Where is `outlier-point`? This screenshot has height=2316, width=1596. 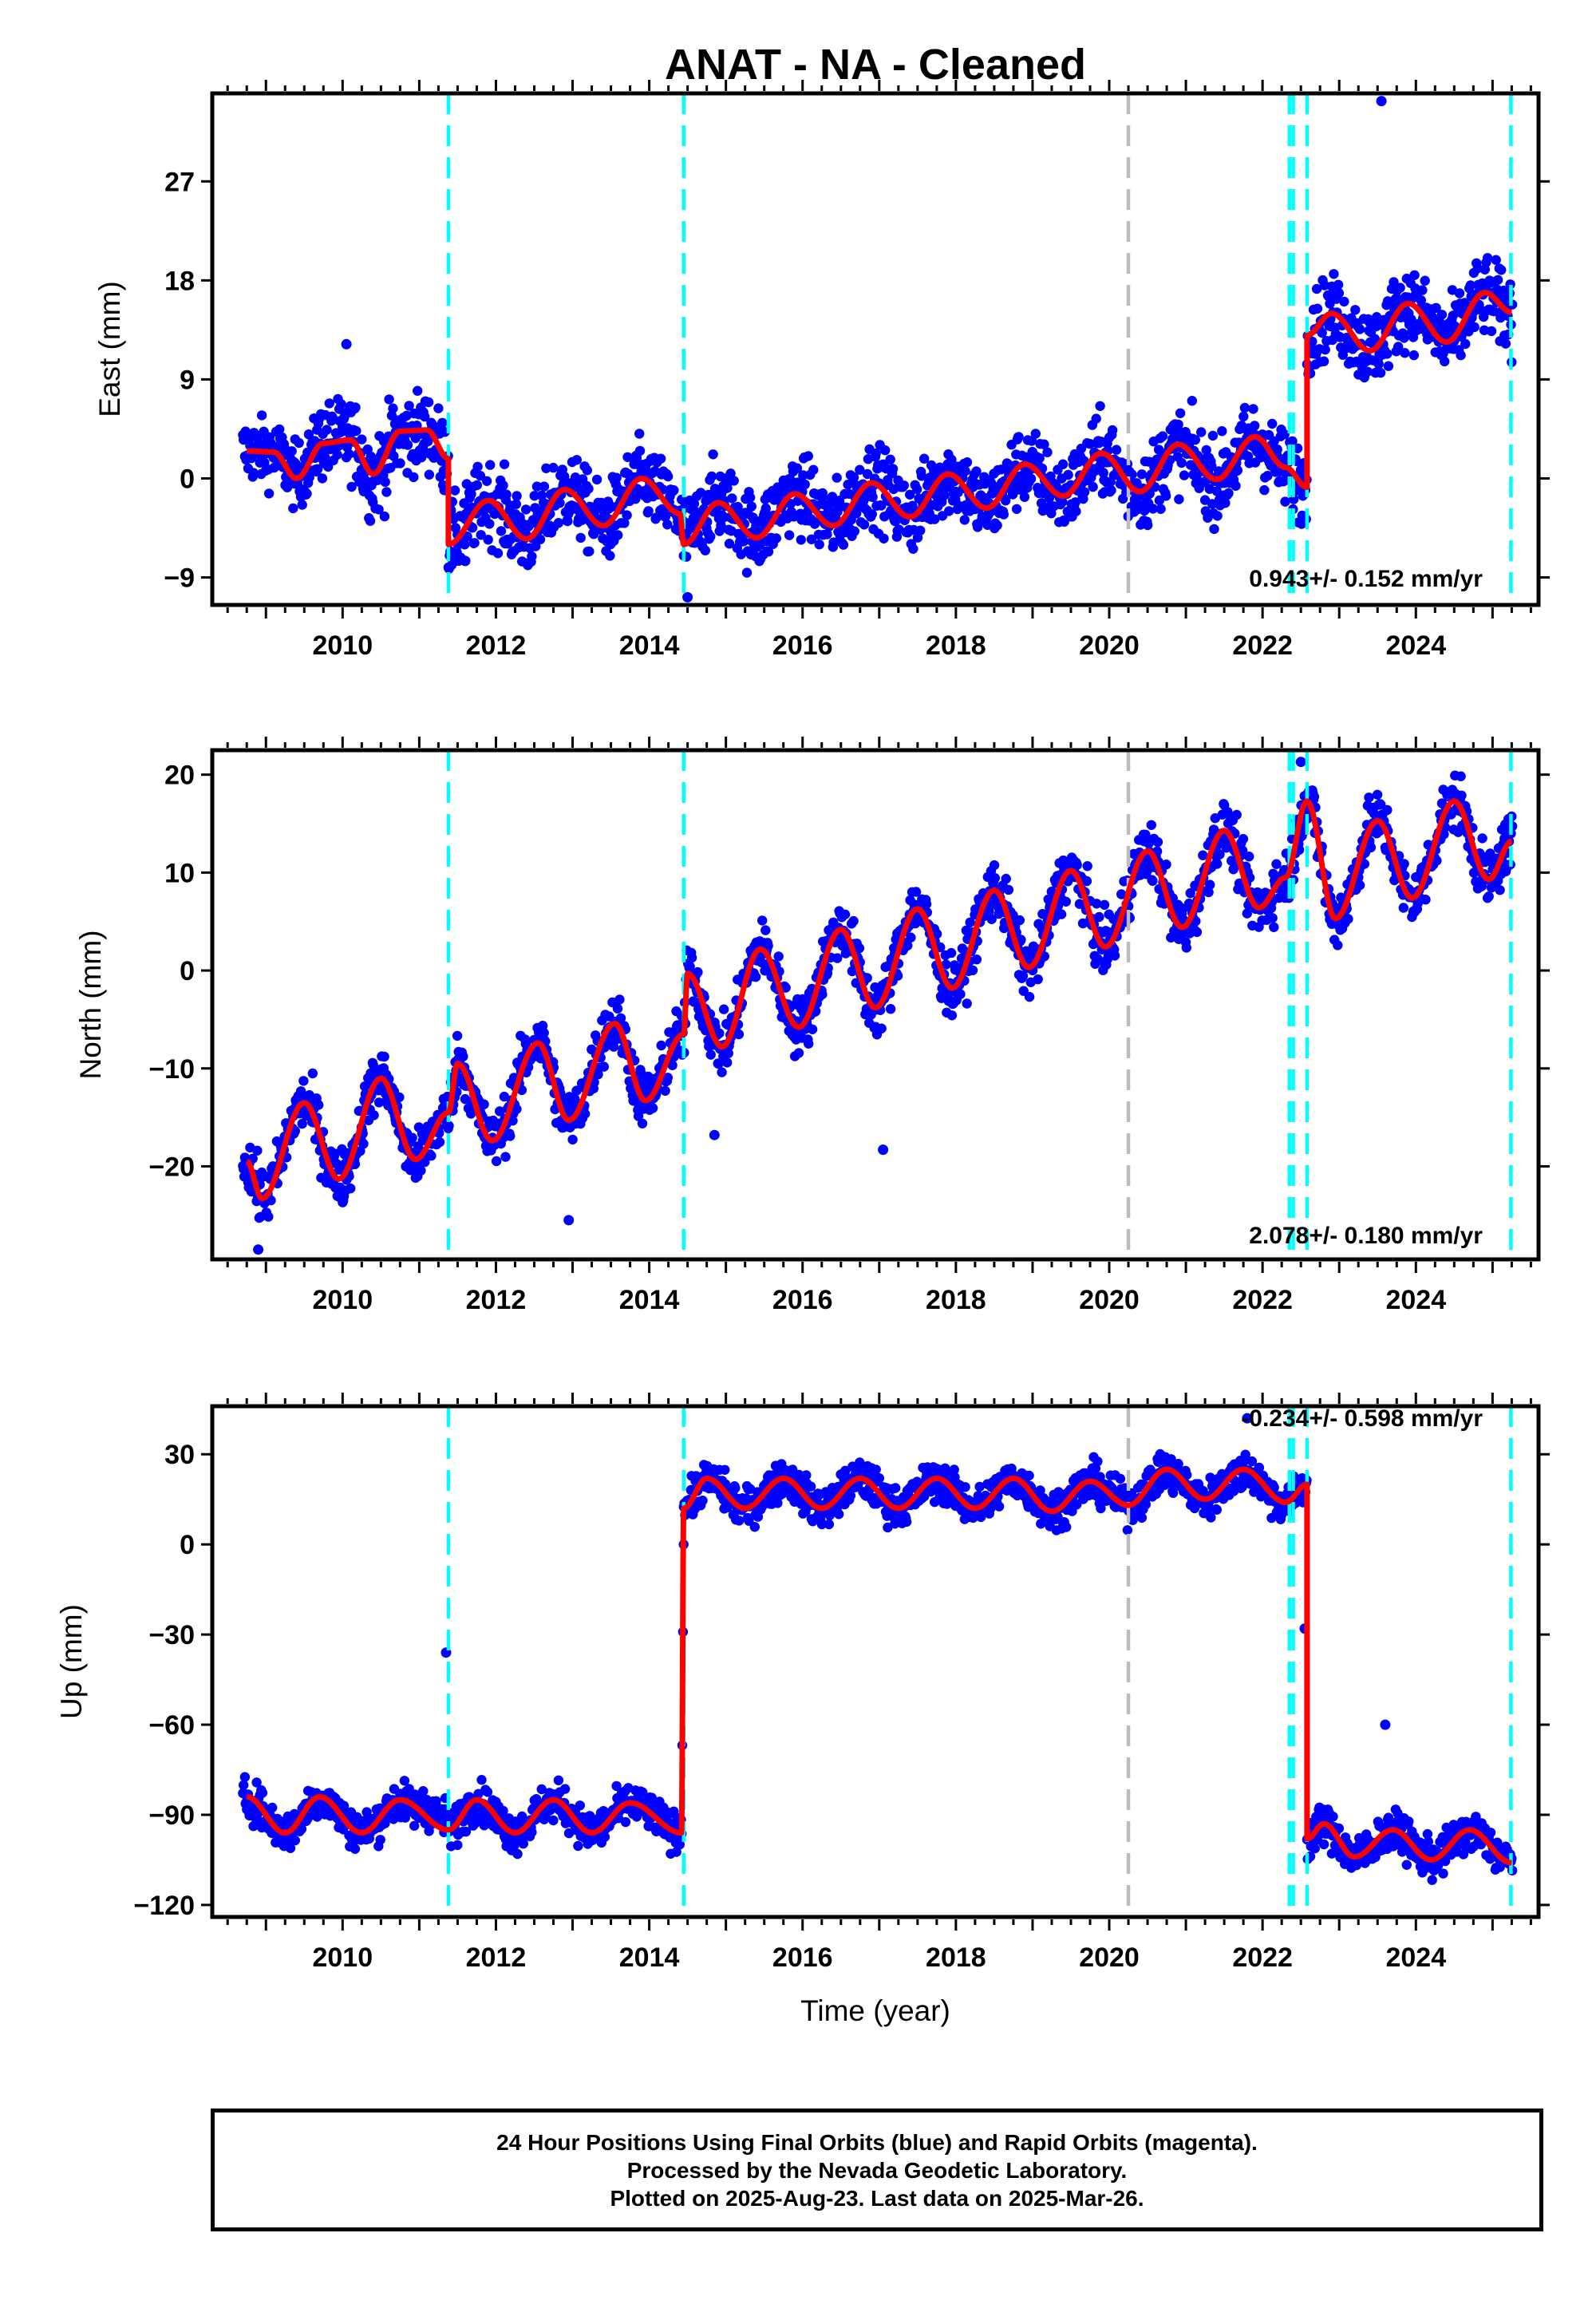 outlier-point is located at coordinates (1381, 101).